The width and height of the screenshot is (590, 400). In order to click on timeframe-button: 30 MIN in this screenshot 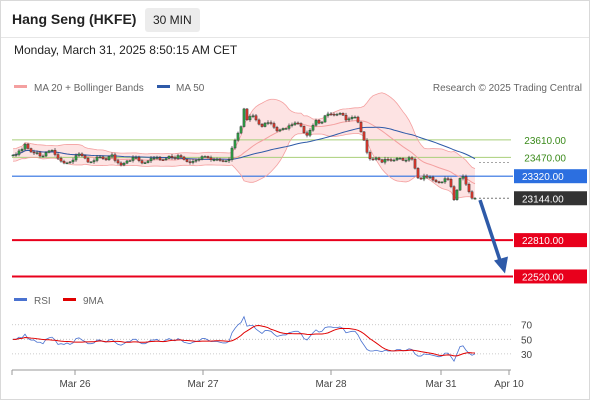, I will do `click(172, 20)`.